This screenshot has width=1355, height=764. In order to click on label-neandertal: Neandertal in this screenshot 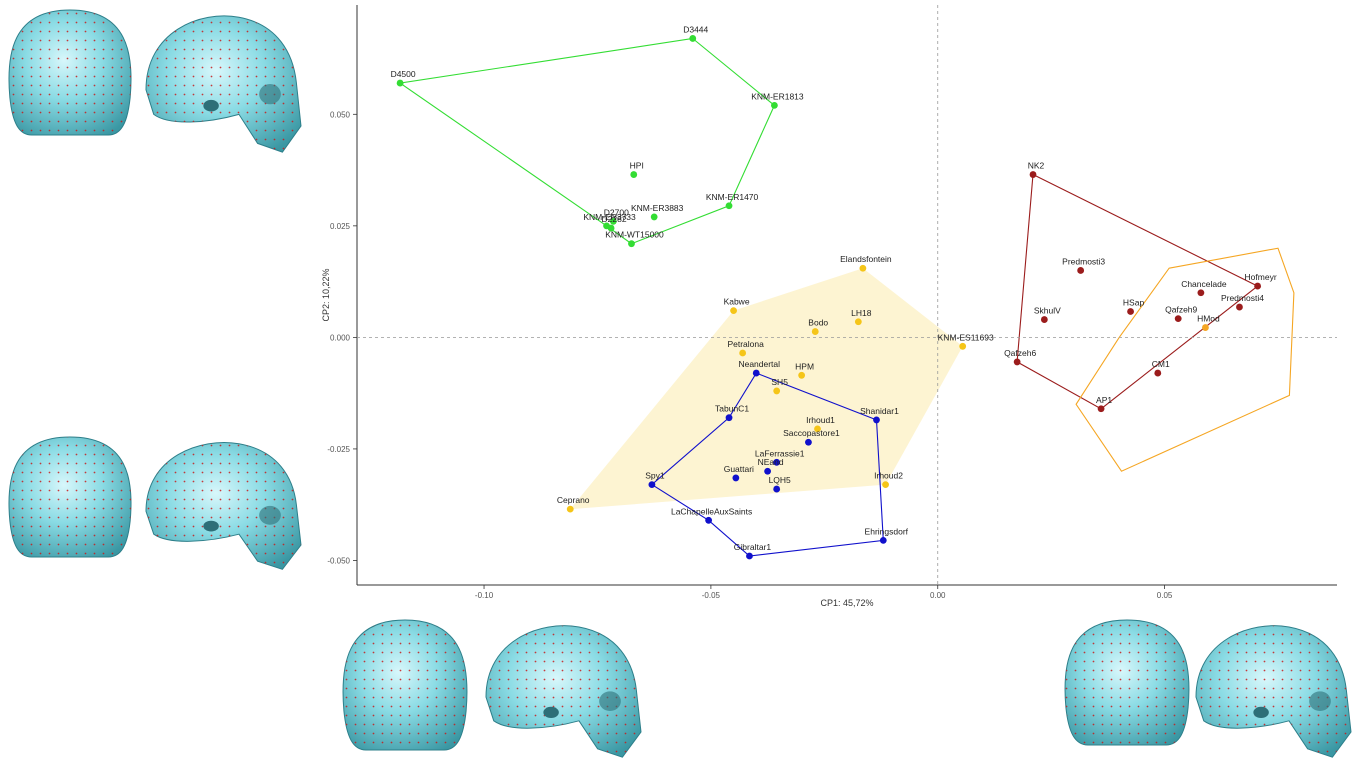, I will do `click(759, 364)`.